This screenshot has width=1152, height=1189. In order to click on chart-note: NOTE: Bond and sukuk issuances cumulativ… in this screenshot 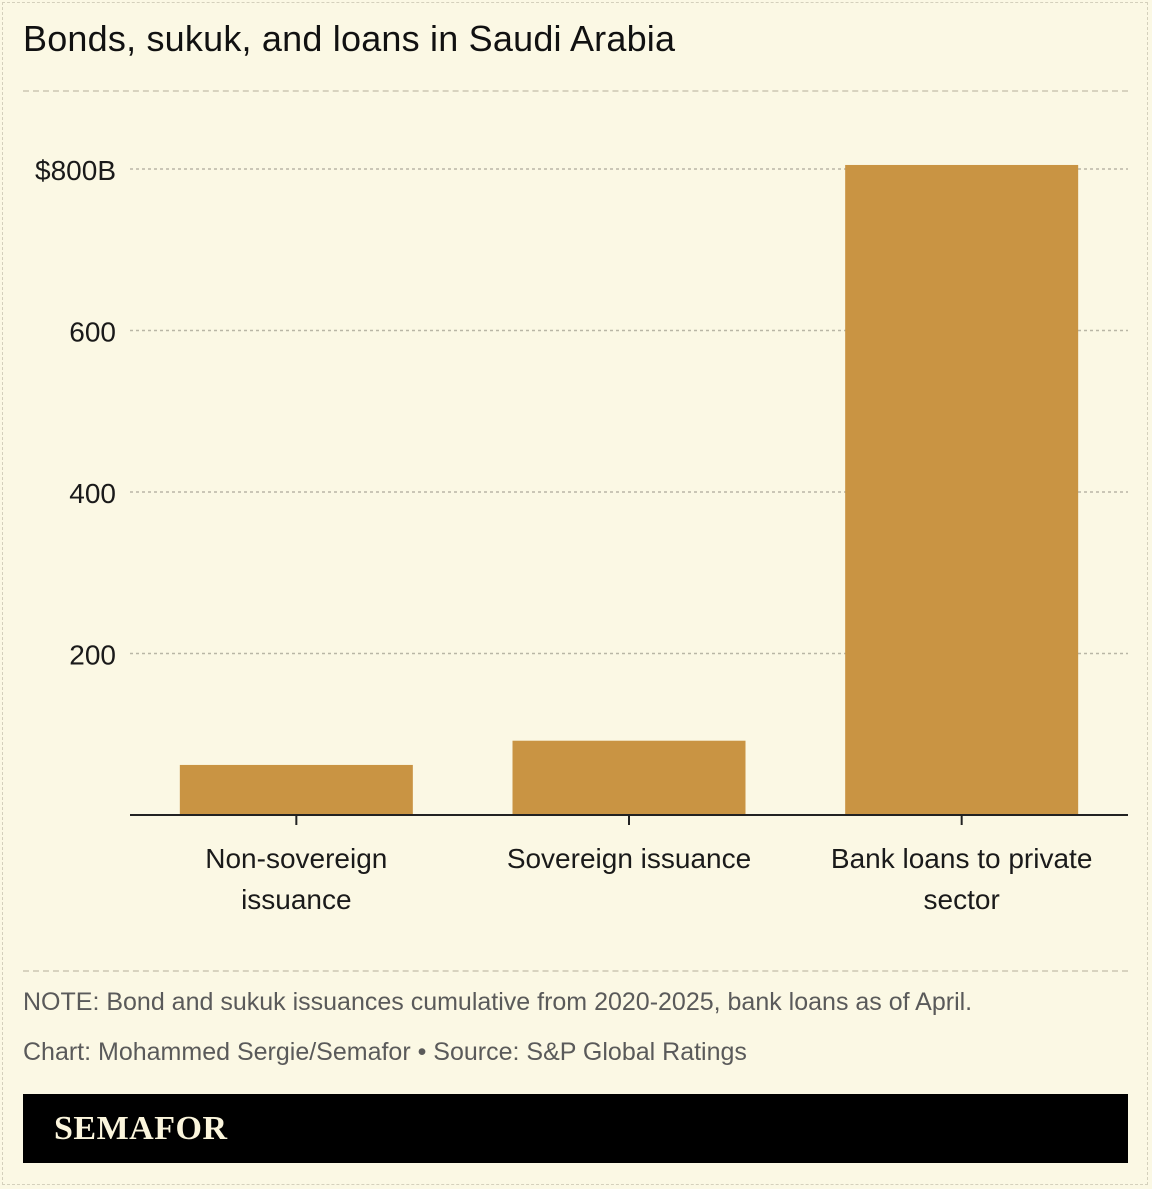, I will do `click(498, 1002)`.